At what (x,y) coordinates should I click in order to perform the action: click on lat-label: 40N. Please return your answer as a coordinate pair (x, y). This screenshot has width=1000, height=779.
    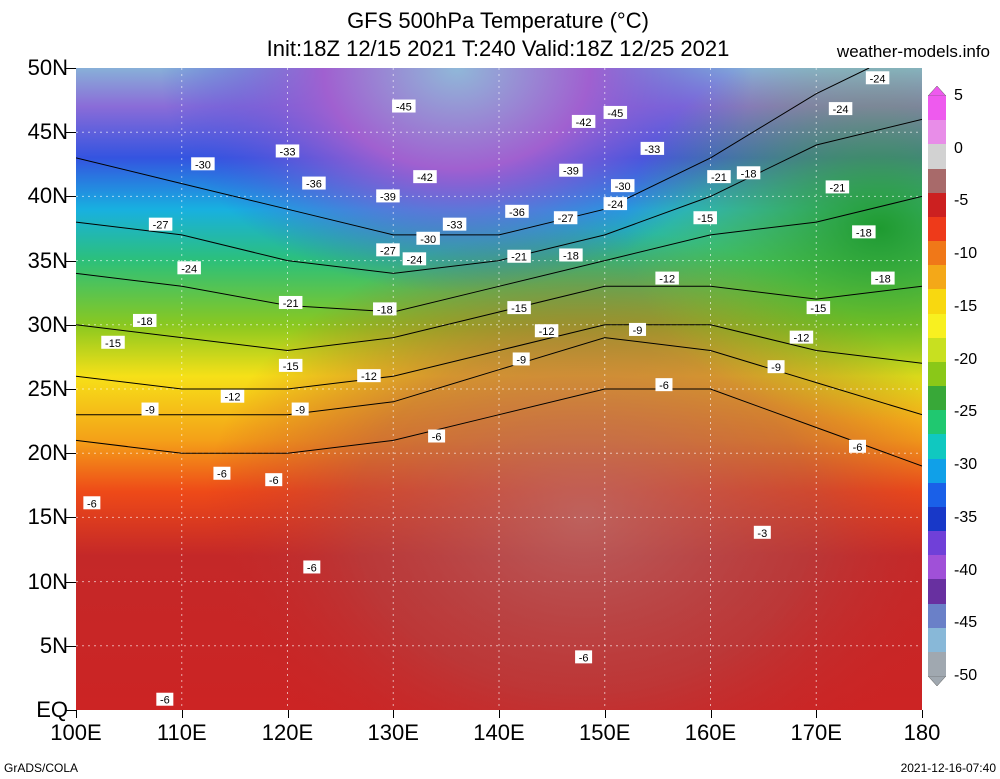
    Looking at the image, I should click on (47, 196).